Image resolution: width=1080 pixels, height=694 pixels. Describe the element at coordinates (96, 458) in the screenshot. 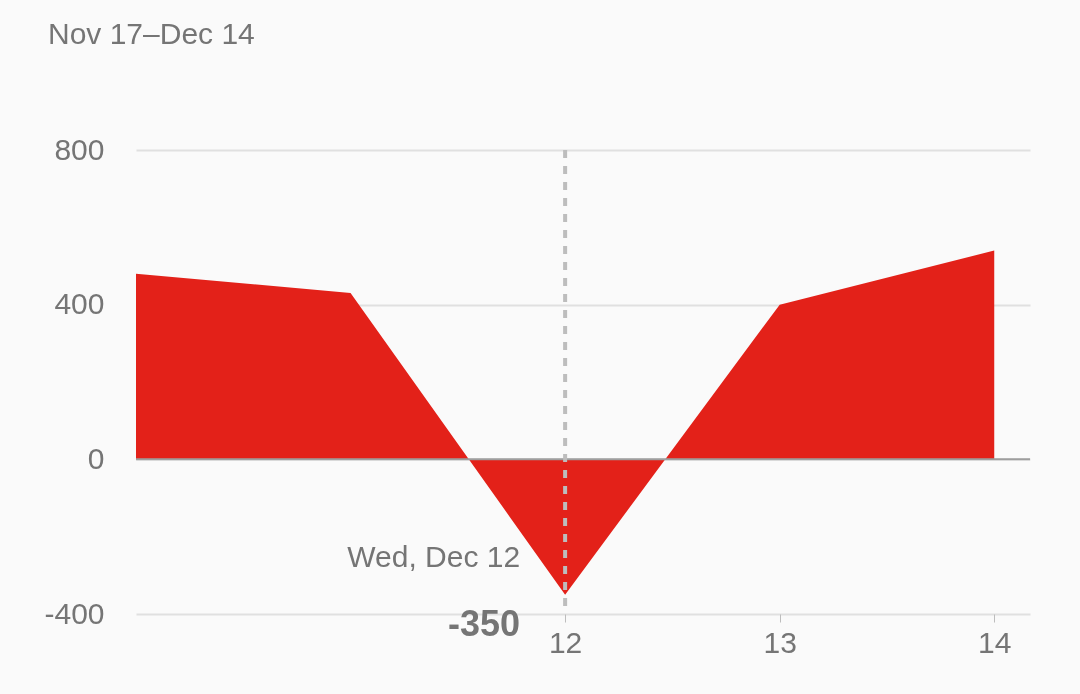

I see `y-tick-label: 0` at that location.